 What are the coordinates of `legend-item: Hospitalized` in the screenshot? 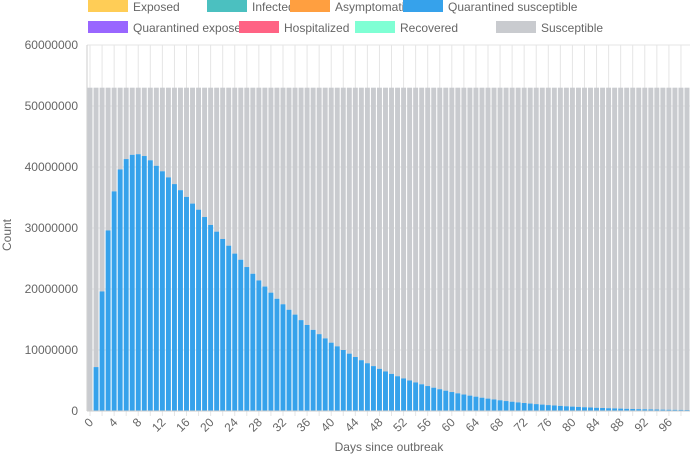 It's located at (294, 28).